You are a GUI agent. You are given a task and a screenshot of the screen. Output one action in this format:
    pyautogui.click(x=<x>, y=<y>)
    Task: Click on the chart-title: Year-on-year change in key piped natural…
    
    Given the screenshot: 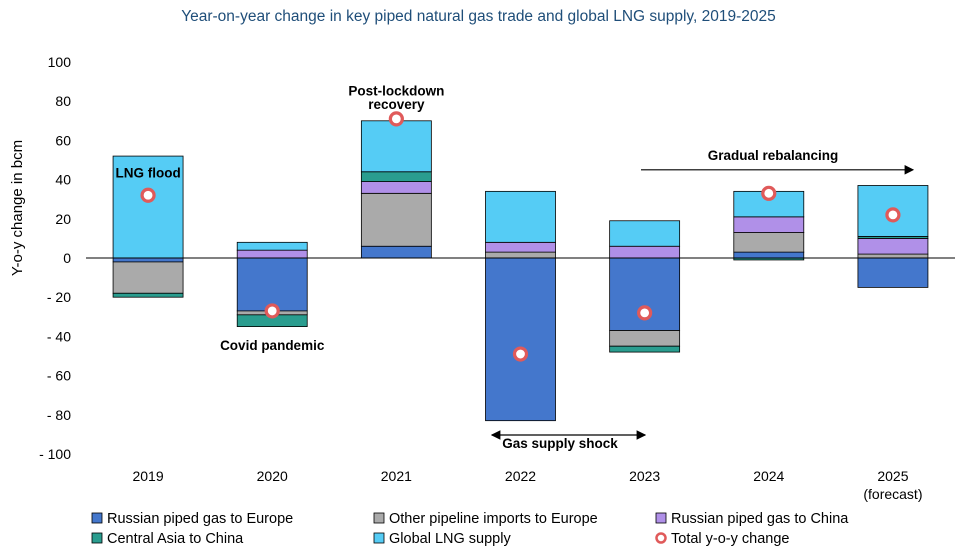 What is the action you would take?
    pyautogui.click(x=478, y=16)
    